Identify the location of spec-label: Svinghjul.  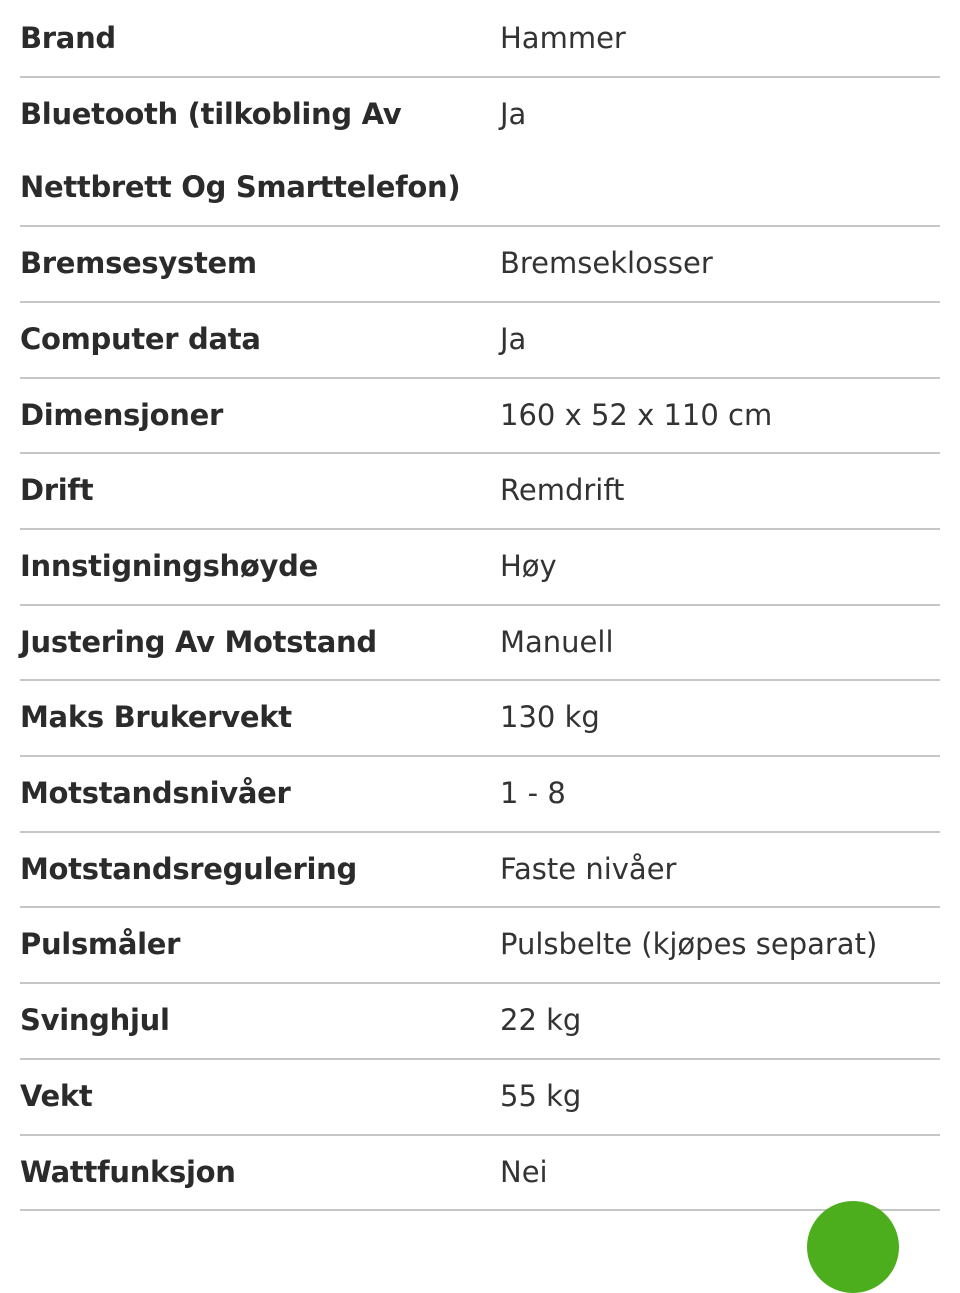
(95, 1020).